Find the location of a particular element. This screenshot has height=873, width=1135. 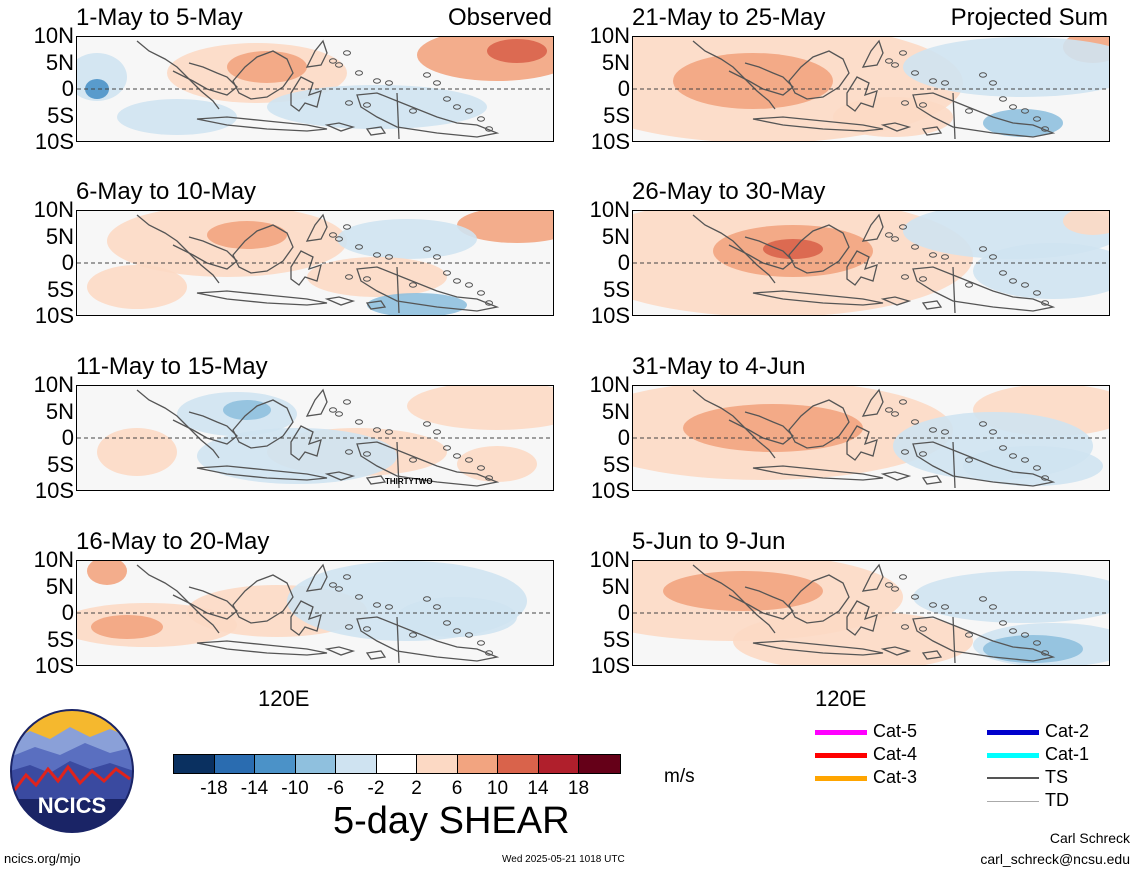

colorbar-tick-label: 6 is located at coordinates (457, 788).